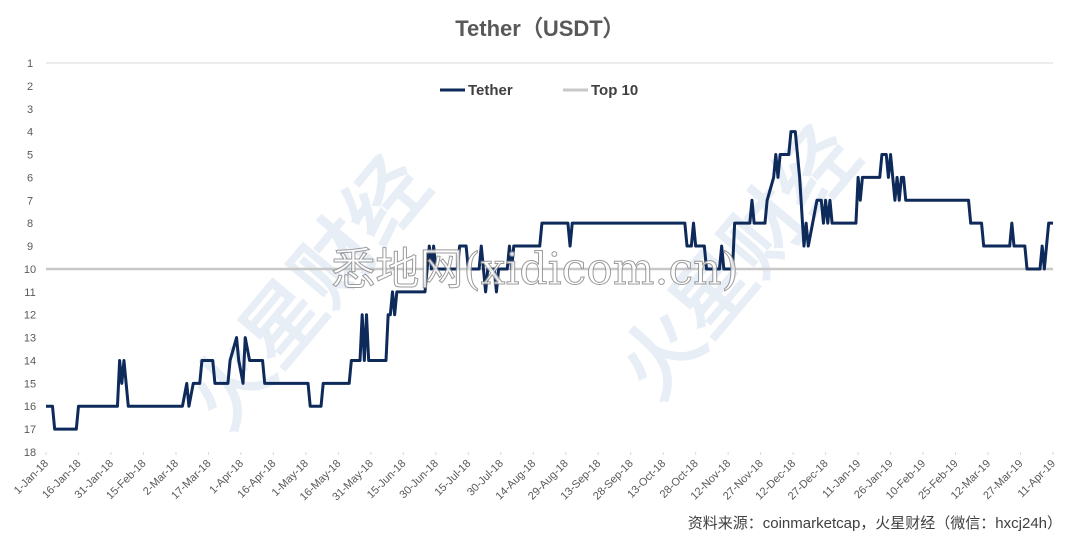 This screenshot has height=540, width=1080. Describe the element at coordinates (30, 247) in the screenshot. I see `y-tick-label: 9` at that location.